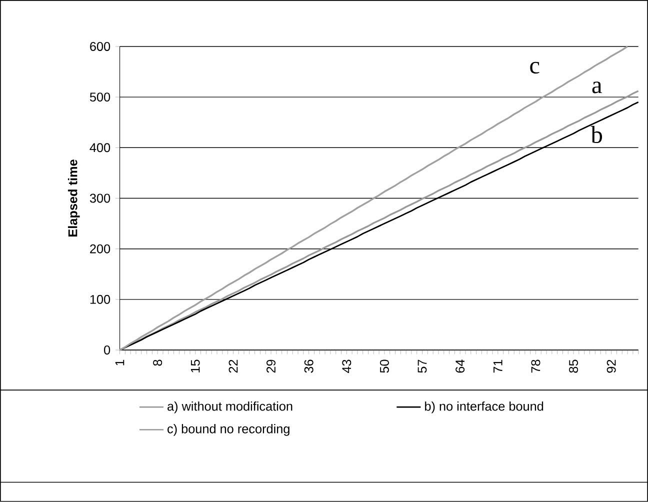  What do you see at coordinates (100, 147) in the screenshot?
I see `y-tick-label: 400` at bounding box center [100, 147].